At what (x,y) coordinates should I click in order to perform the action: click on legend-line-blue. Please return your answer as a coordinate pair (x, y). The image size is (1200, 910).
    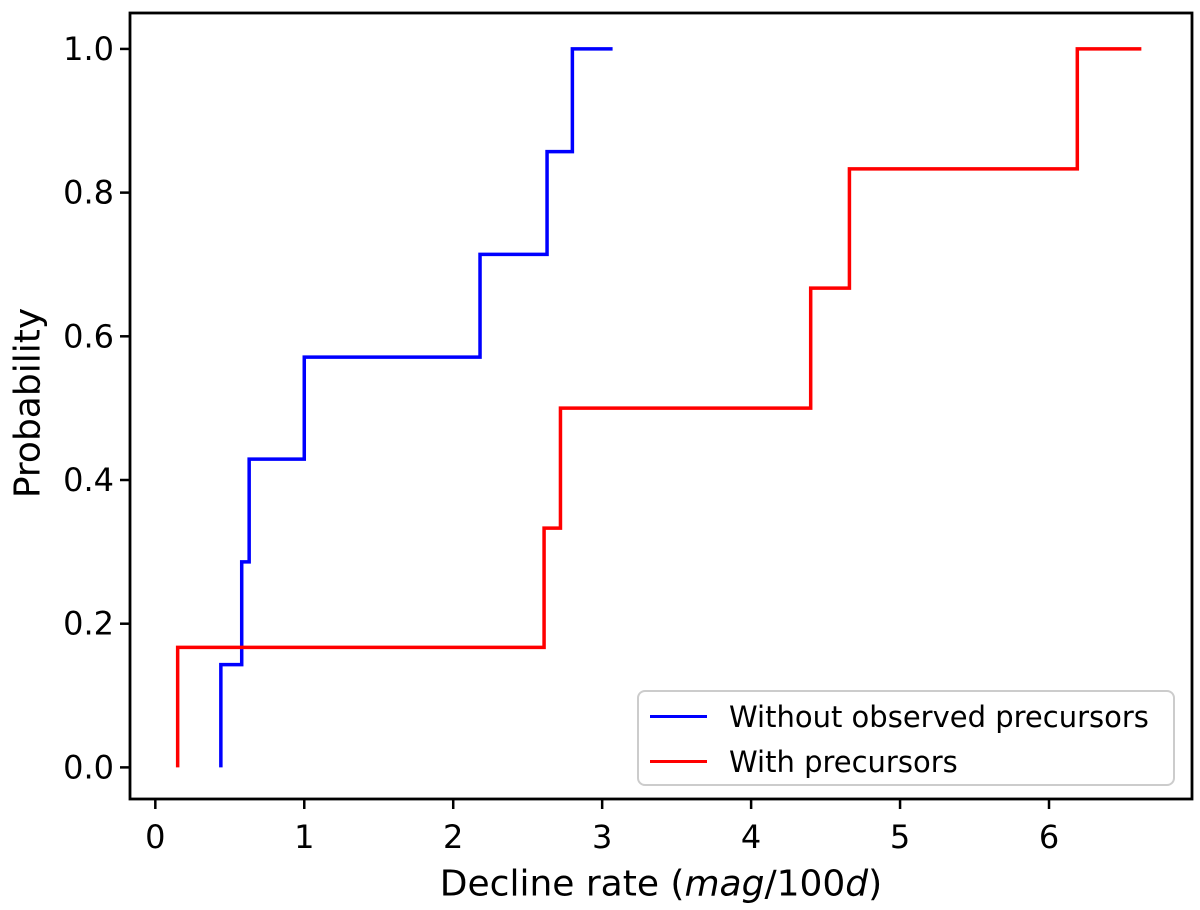
    Looking at the image, I should click on (678, 716).